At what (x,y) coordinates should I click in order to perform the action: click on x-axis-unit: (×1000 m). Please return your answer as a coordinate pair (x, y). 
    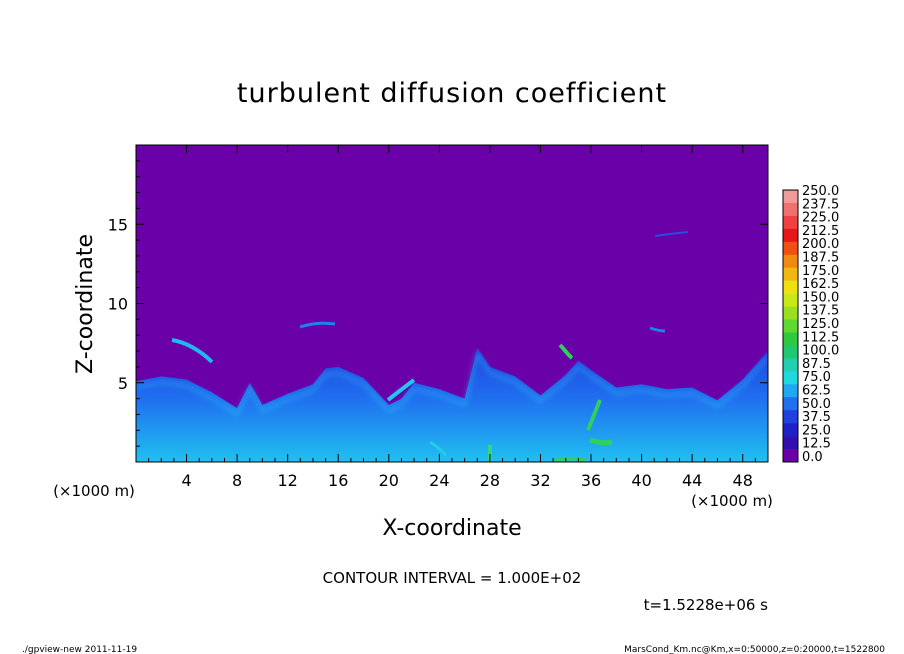
    Looking at the image, I should click on (732, 501).